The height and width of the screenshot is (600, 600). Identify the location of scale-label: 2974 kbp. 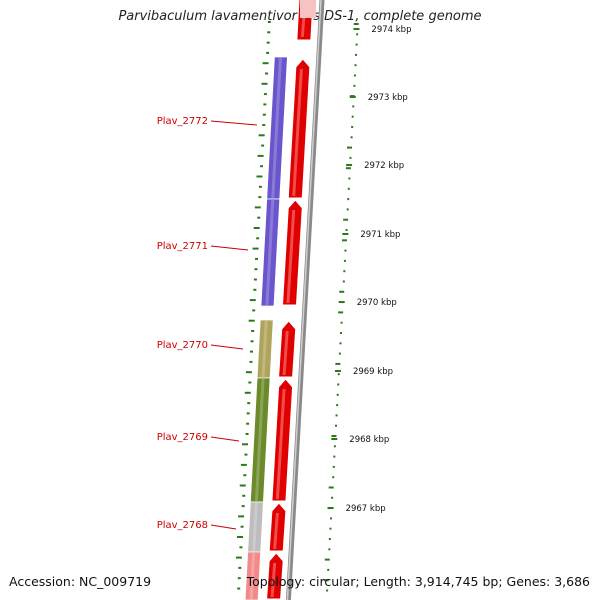
(391, 30).